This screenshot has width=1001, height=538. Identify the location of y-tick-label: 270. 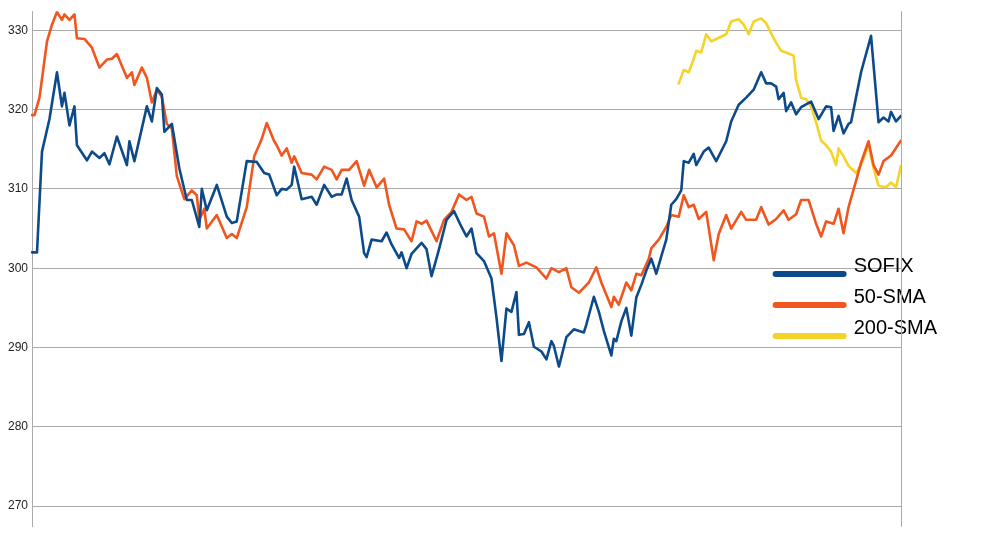
(18, 505).